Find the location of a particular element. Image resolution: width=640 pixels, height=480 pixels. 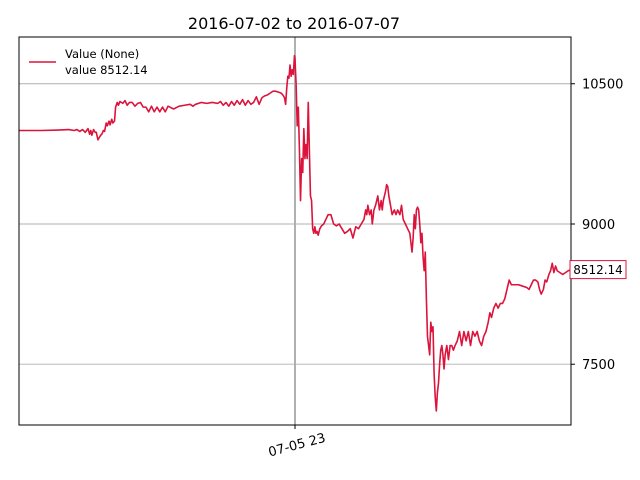

legend: Value (None) value 8512.14 is located at coordinates (88, 62).